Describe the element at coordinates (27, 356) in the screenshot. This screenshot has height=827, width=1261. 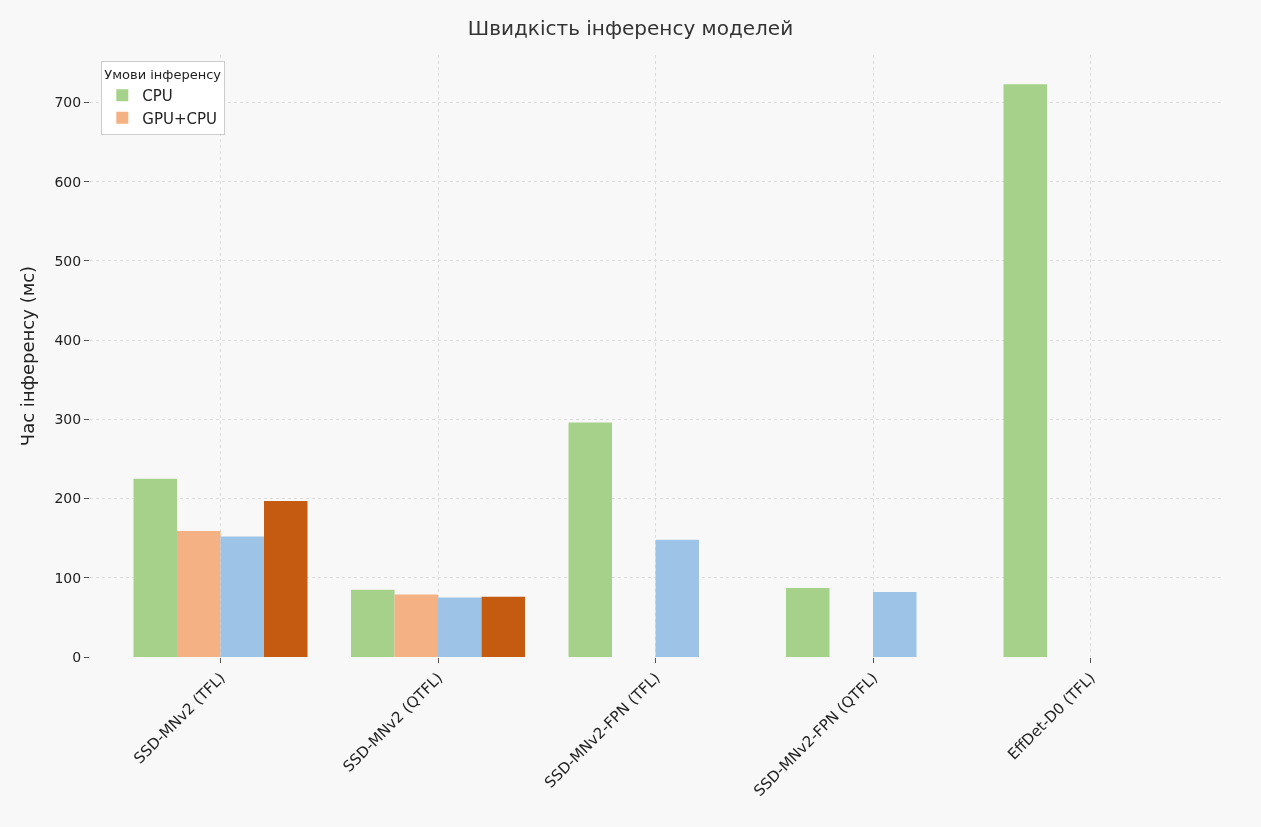
I see `y-axis-title: Час інференсу (мс)` at that location.